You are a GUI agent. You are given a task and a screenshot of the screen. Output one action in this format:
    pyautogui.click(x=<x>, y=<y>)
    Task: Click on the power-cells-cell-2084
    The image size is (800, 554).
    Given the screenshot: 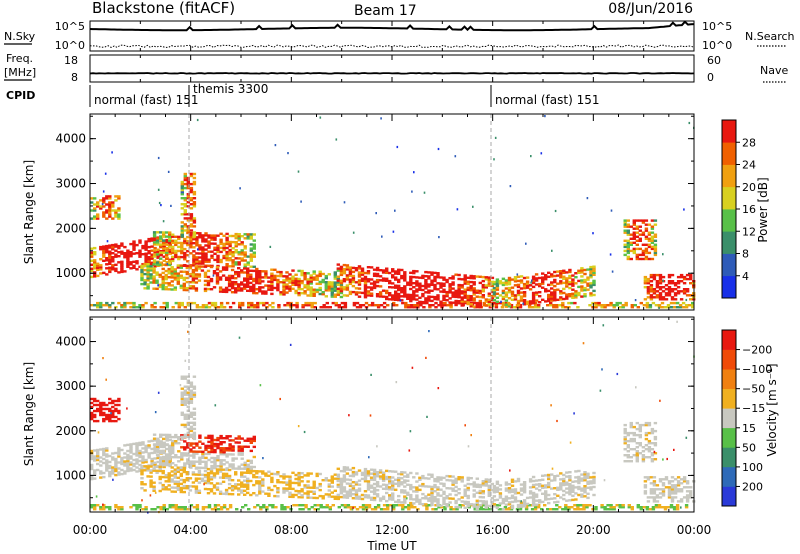 What is the action you would take?
    pyautogui.click(x=570, y=282)
    